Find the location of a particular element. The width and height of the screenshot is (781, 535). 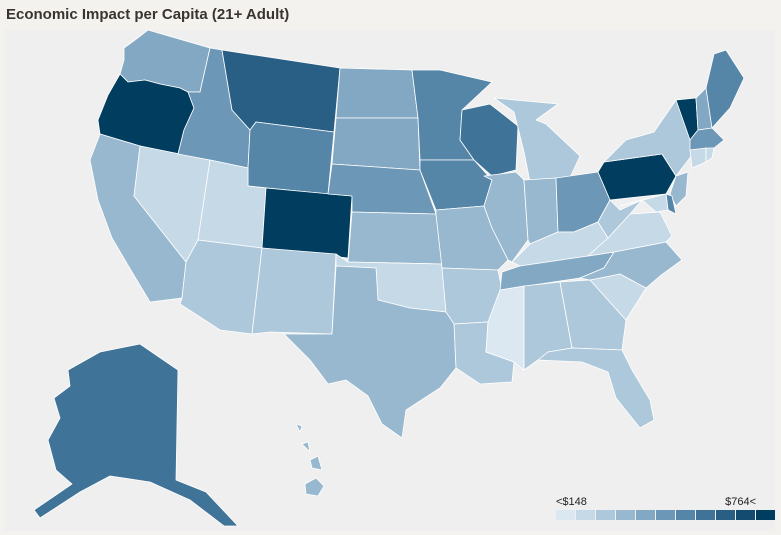

state-georgia is located at coordinates (593, 315).